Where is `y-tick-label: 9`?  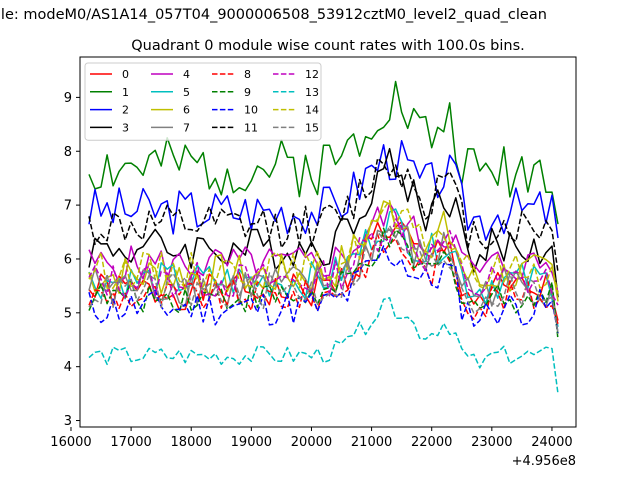 y-tick-label: 9 is located at coordinates (68, 98).